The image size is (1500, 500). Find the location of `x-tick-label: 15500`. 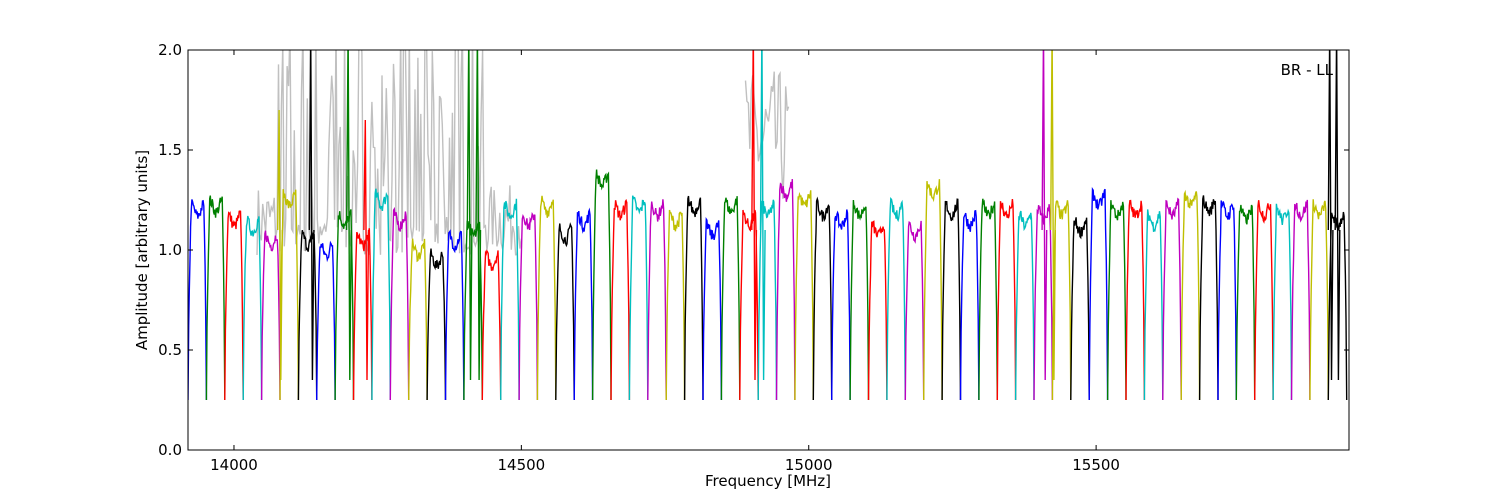

x-tick-label: 15500 is located at coordinates (1096, 465).